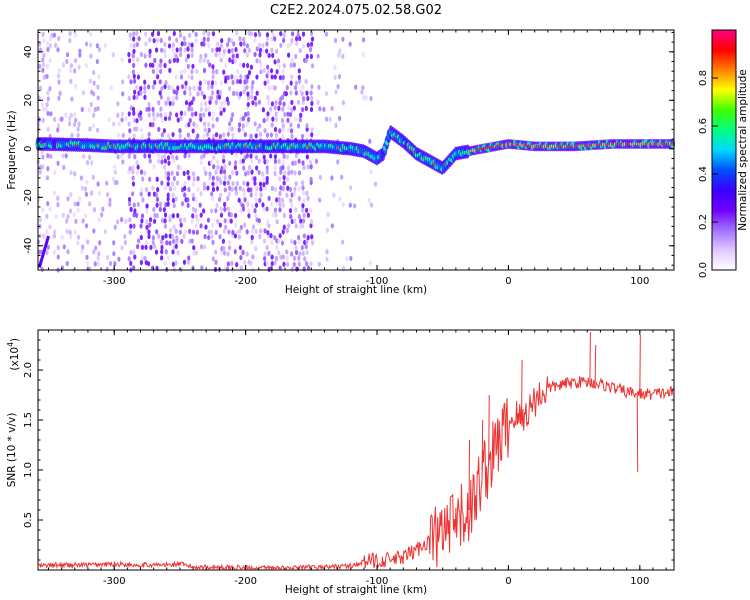 This screenshot has height=600, width=750. I want to click on colorbar-label: Normalized spectral amplitude, so click(743, 149).